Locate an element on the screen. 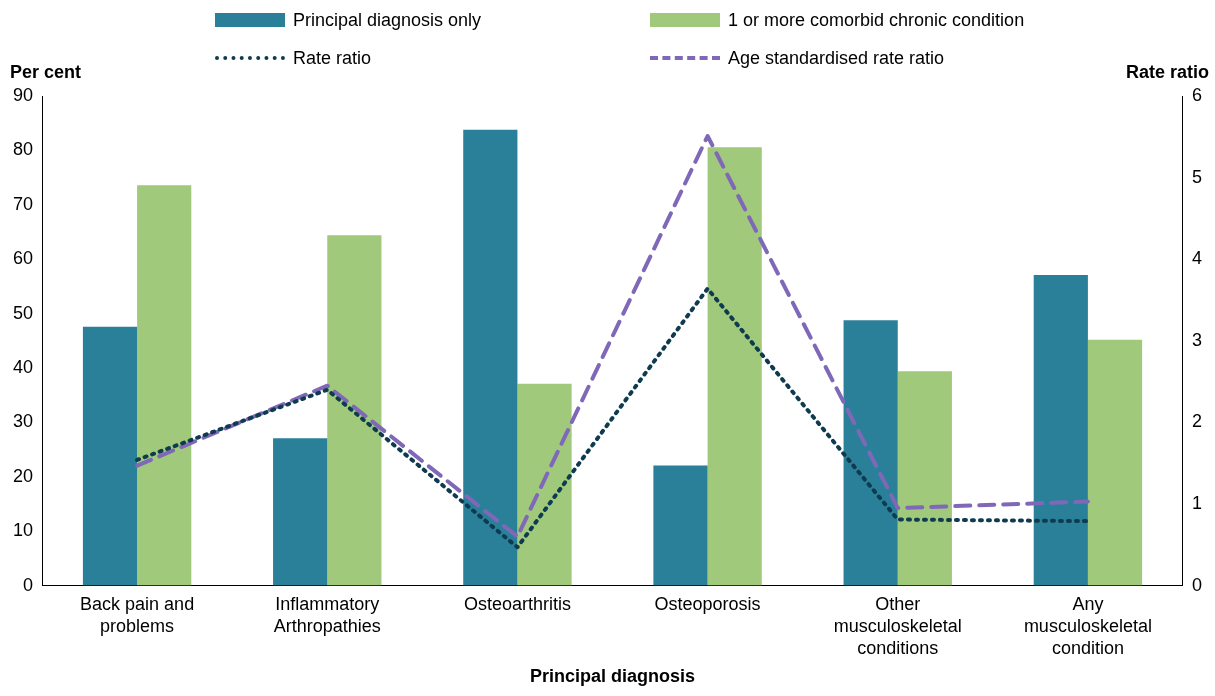  y-tick-label: 90 is located at coordinates (23, 94).